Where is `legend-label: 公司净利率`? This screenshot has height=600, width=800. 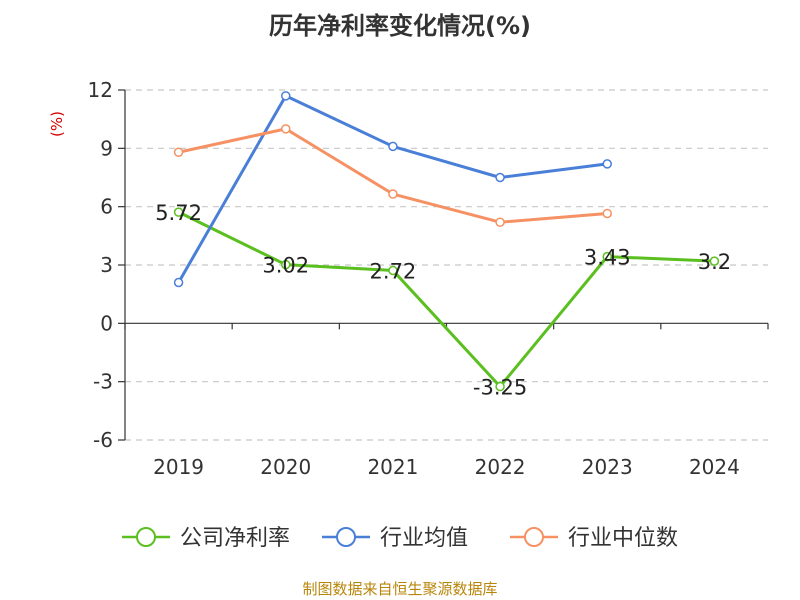
legend-label: 公司净利率 is located at coordinates (235, 538).